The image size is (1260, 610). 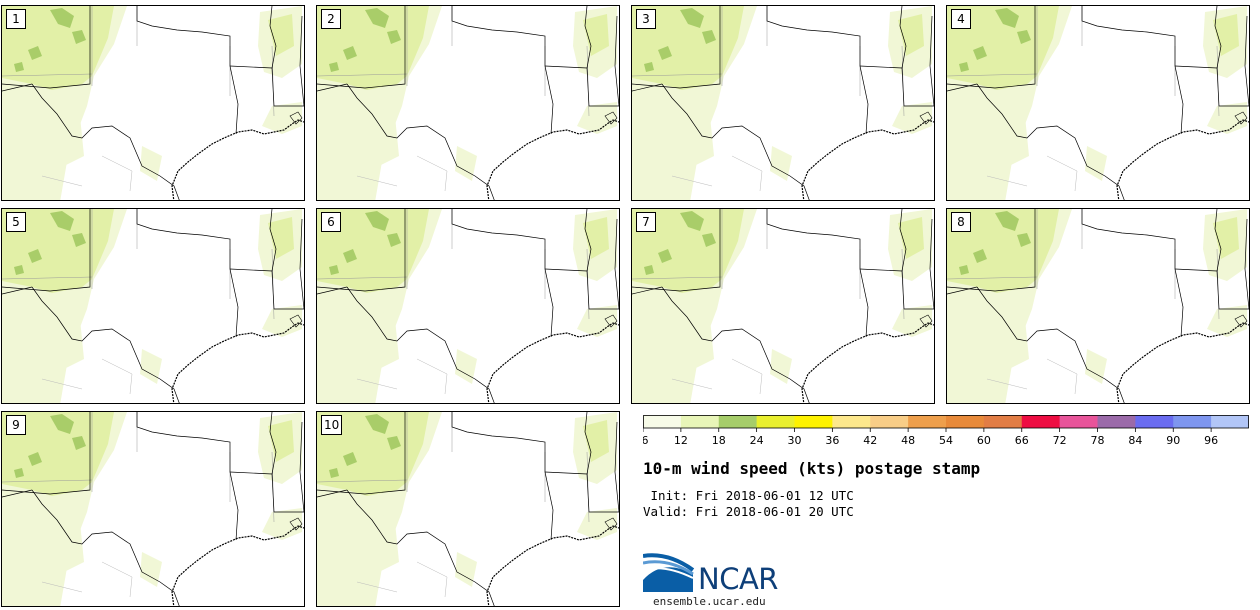 I want to click on colorbar-tick-label: 72, so click(x=1060, y=440).